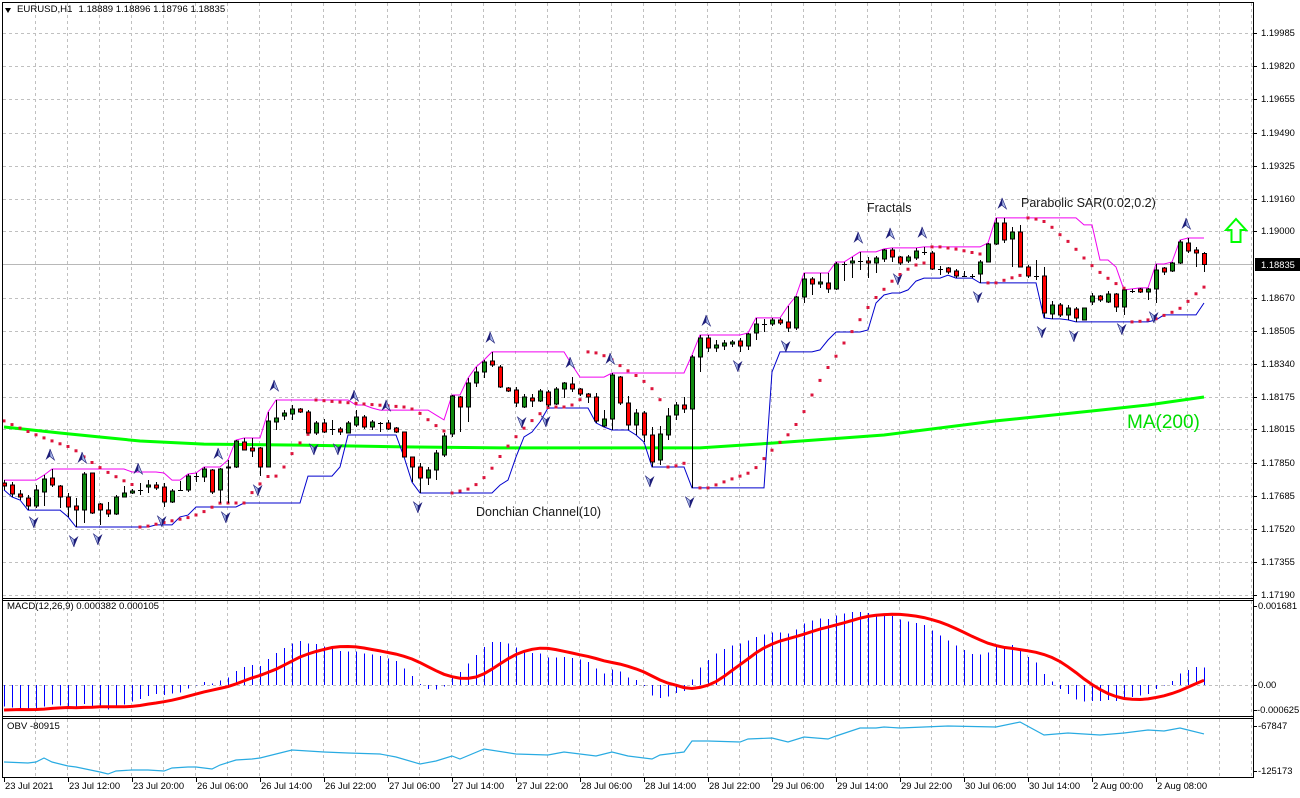  Describe the element at coordinates (8, 10) in the screenshot. I see `header-menu-triangle-icon` at that location.